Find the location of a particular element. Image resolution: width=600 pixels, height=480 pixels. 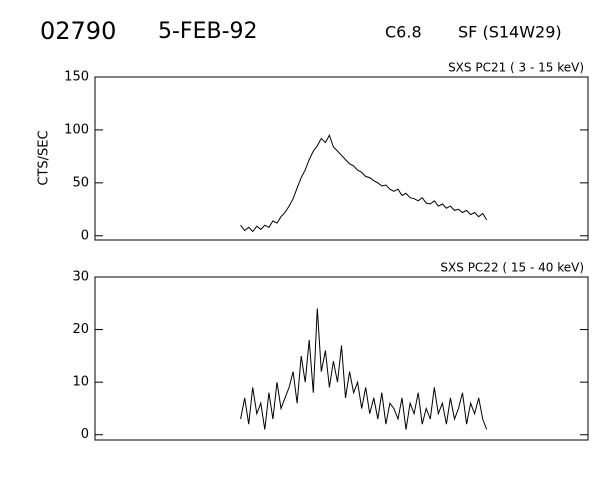

y-tick-label: 30 is located at coordinates (80, 277).